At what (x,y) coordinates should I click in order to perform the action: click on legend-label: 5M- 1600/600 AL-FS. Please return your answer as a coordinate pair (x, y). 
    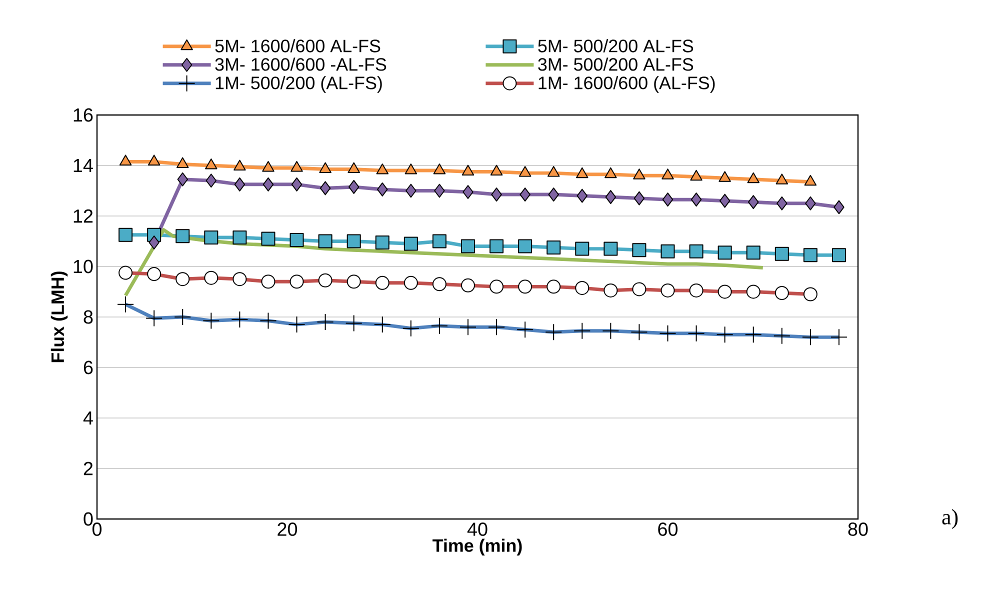
    Looking at the image, I should click on (297, 45).